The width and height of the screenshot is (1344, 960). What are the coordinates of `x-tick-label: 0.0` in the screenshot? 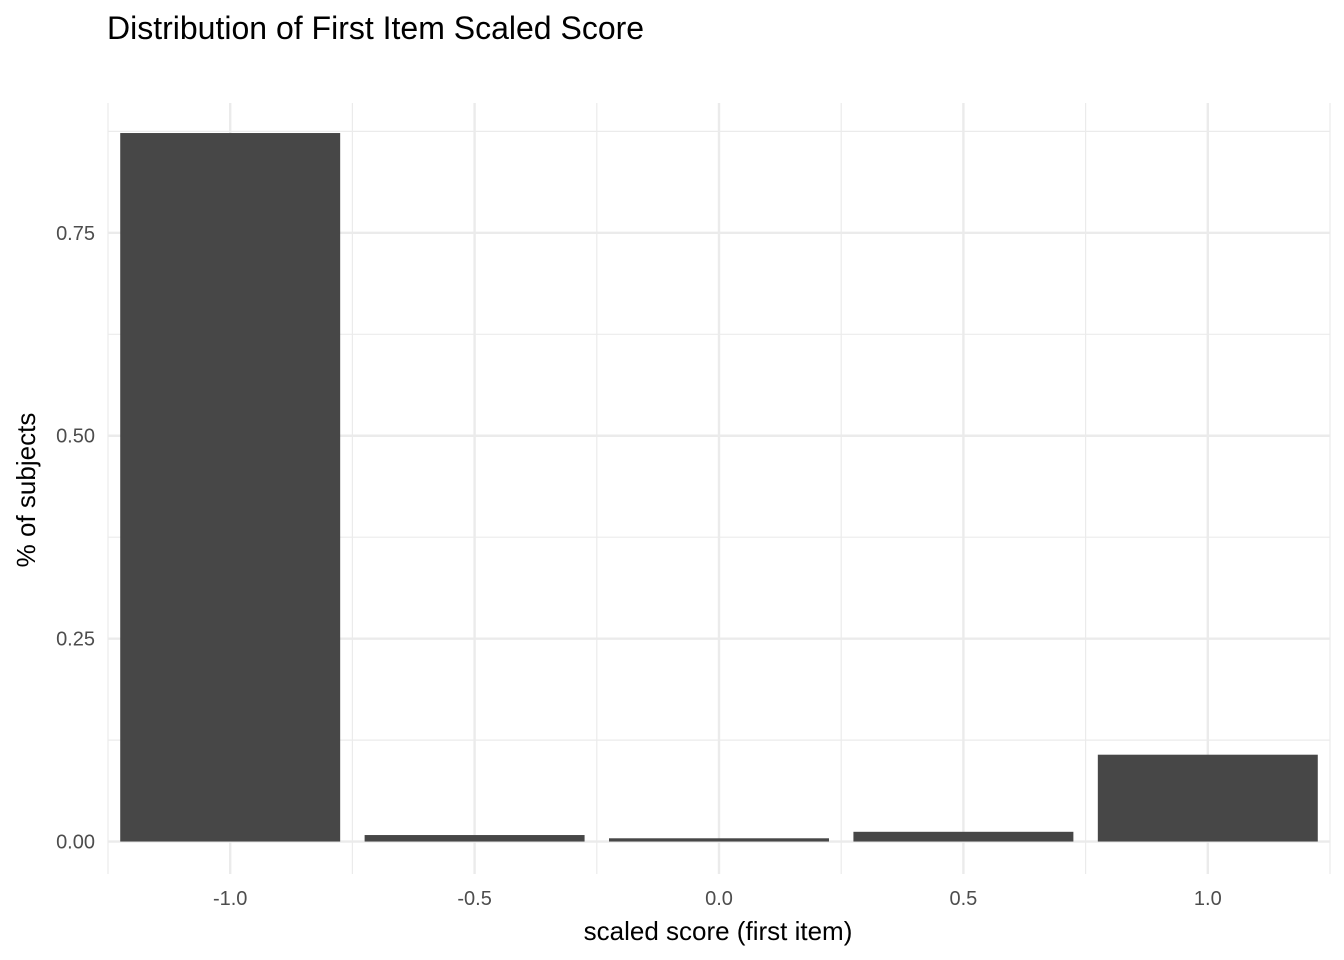 It's located at (719, 899).